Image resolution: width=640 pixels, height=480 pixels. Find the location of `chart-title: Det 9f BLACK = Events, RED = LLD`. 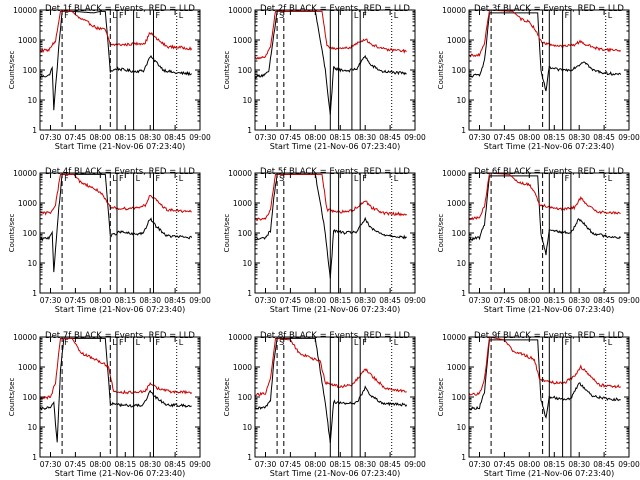

chart-title: Det 9f BLACK = Events, RED = LLD is located at coordinates (549, 336).